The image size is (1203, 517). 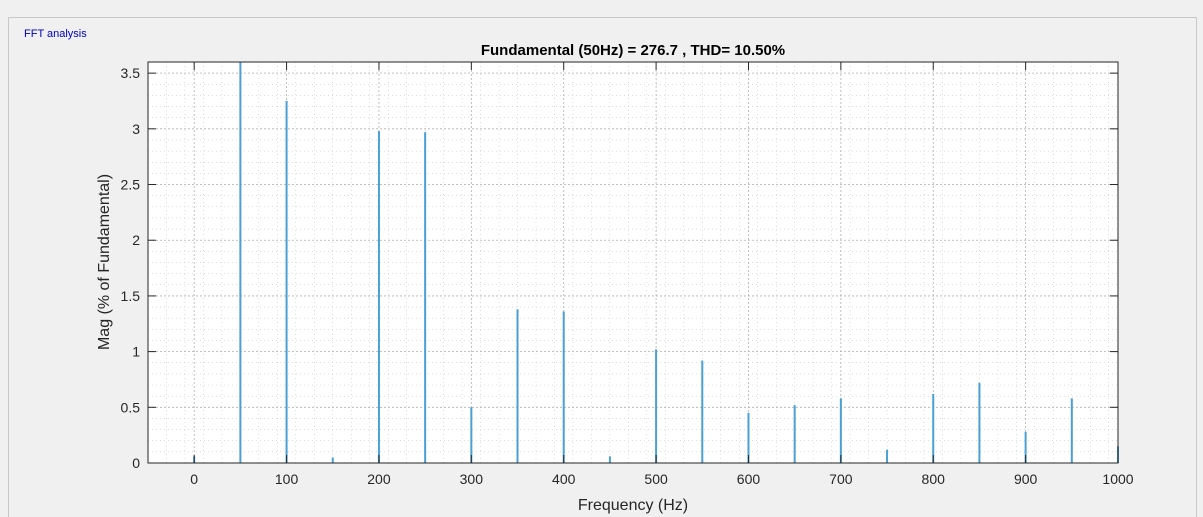 What do you see at coordinates (131, 296) in the screenshot?
I see `y-tick-label: 1.5` at bounding box center [131, 296].